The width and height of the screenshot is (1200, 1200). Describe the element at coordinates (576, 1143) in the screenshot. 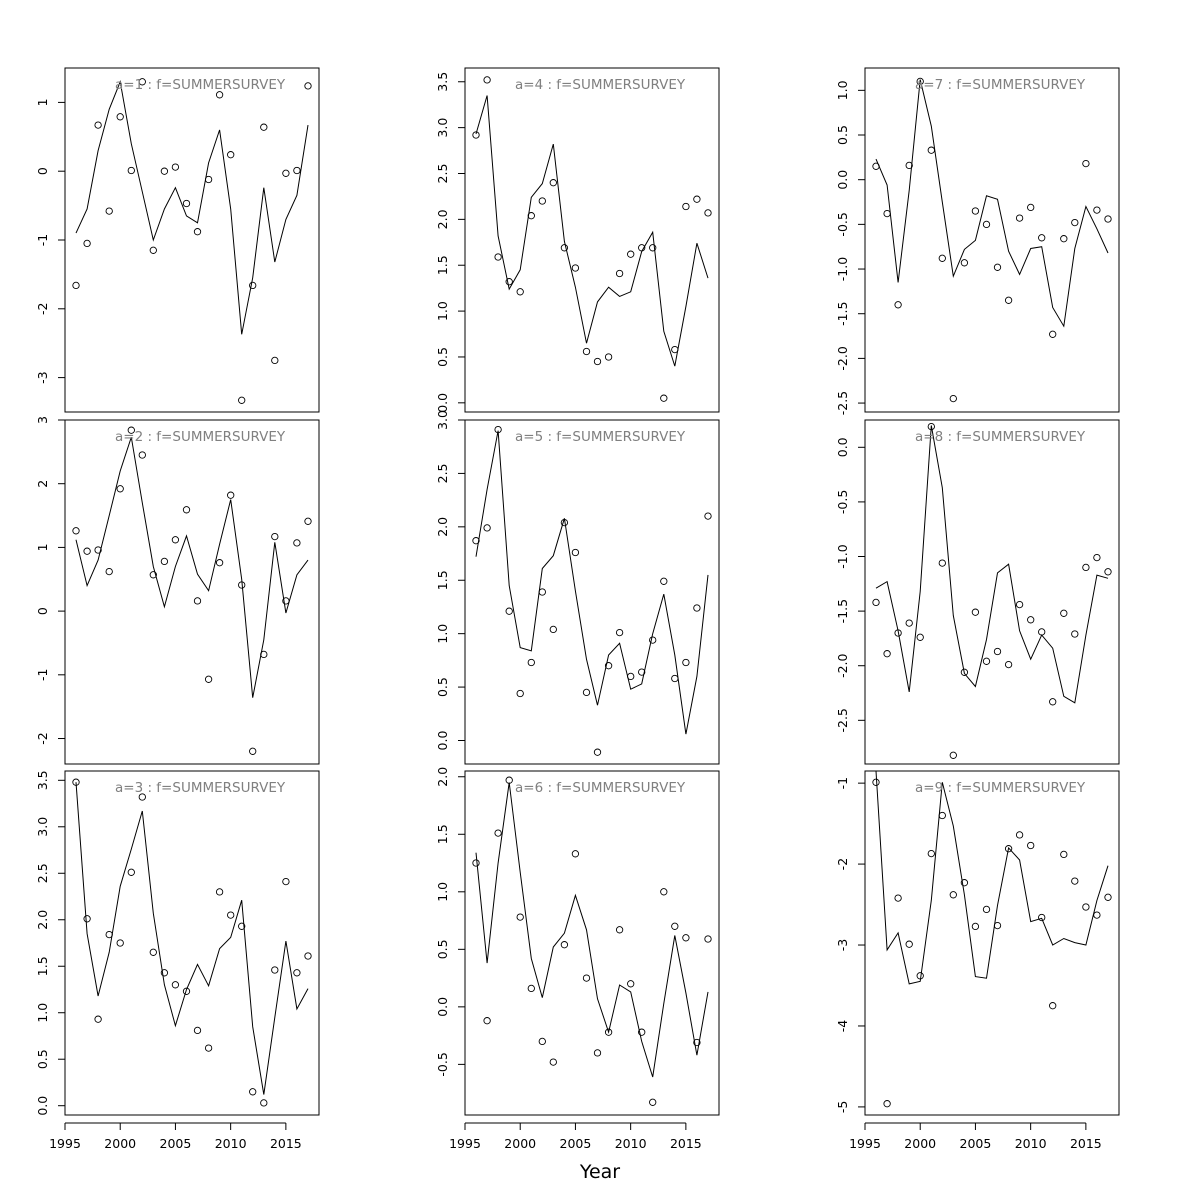

I see `x-tick-label: 2005` at that location.